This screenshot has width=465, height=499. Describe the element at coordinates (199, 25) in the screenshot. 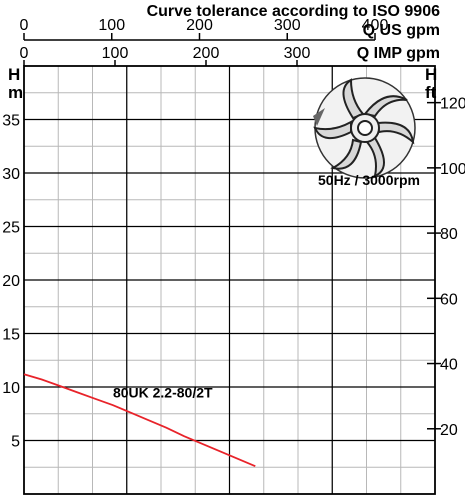

I see `us-gpm-tick-label: 200` at that location.